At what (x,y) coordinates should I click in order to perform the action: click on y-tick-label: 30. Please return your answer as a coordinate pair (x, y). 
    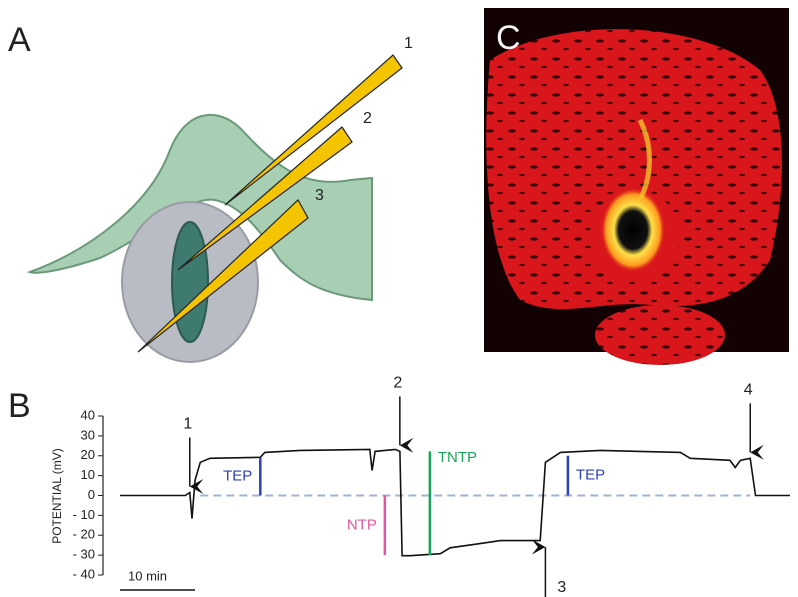
    Looking at the image, I should click on (88, 434).